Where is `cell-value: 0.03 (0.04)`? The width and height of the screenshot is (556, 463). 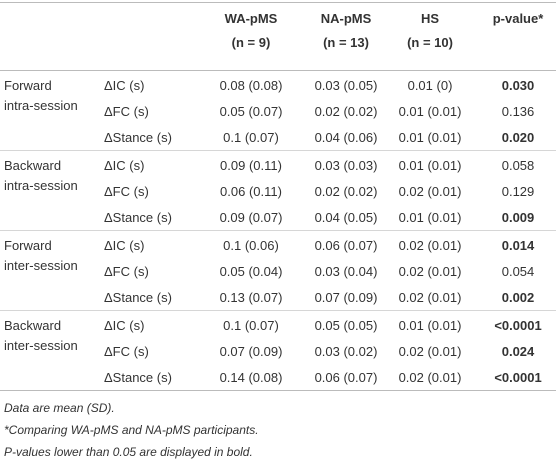
cell-value: 0.03 (0.04) is located at coordinates (346, 271).